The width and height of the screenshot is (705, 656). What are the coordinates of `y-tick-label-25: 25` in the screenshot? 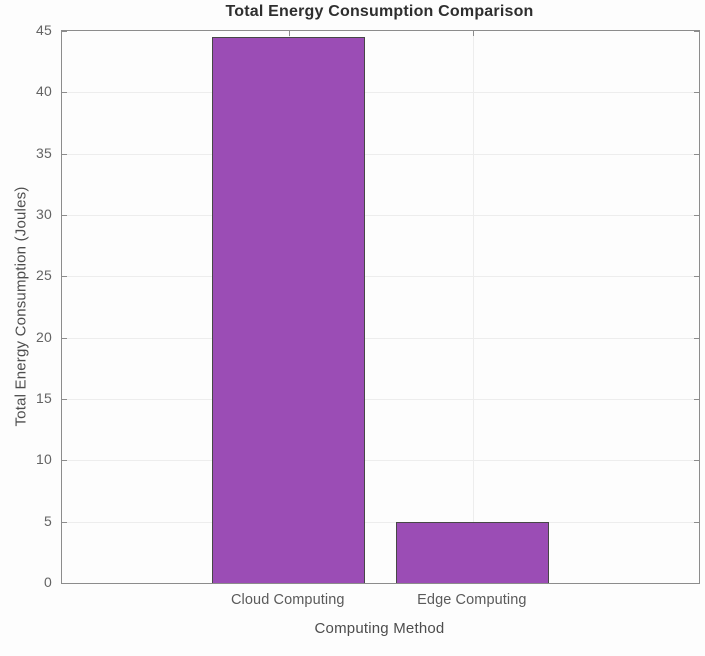 It's located at (44, 275).